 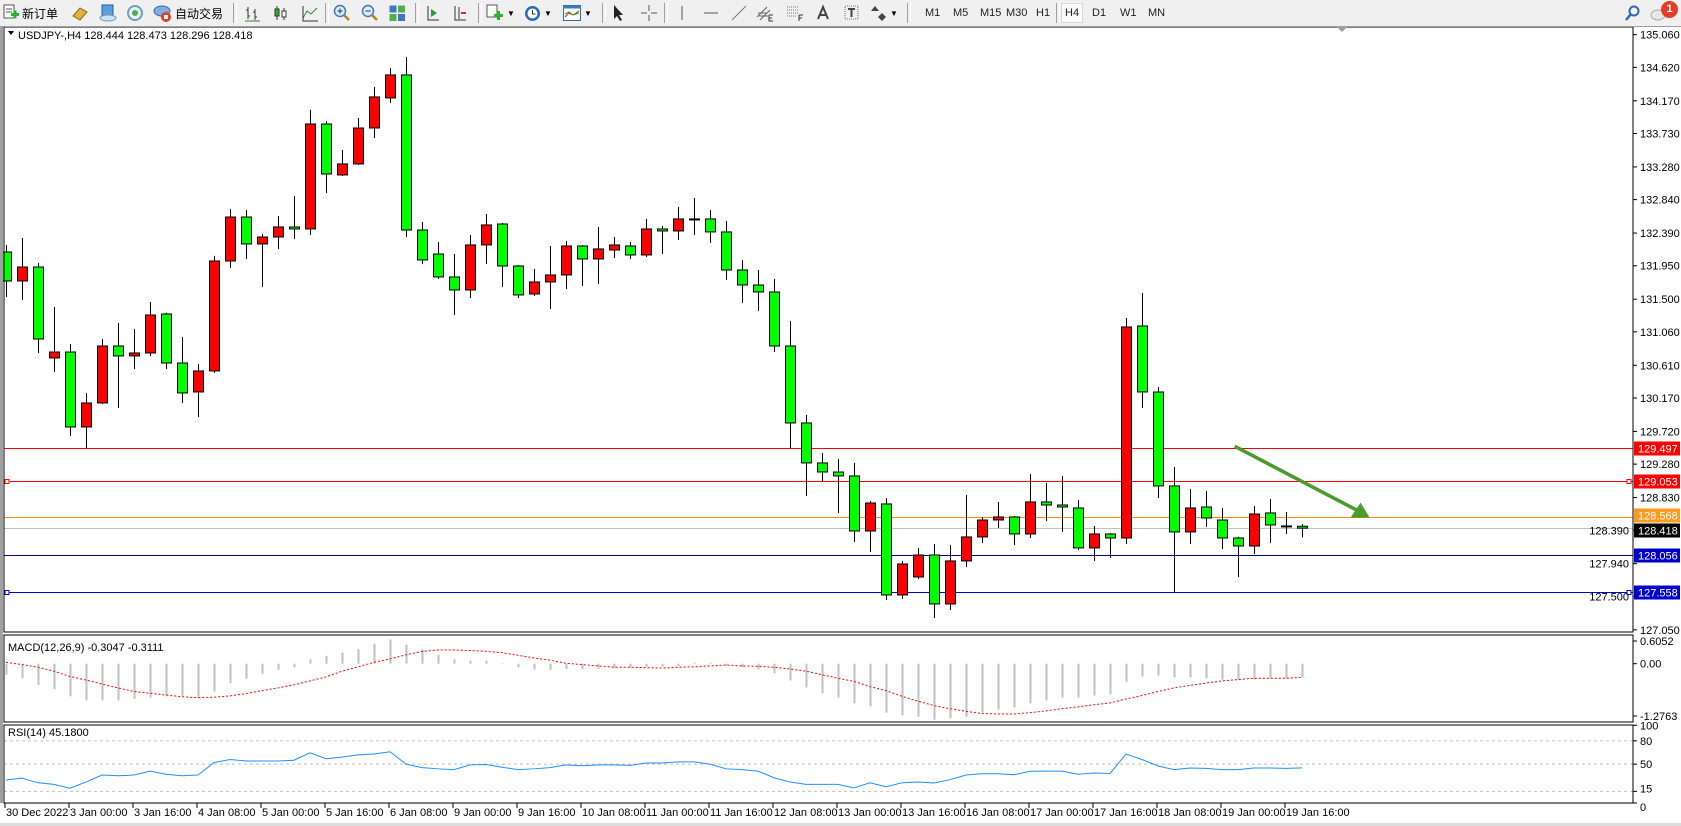 I want to click on crosshair-button, so click(x=649, y=13).